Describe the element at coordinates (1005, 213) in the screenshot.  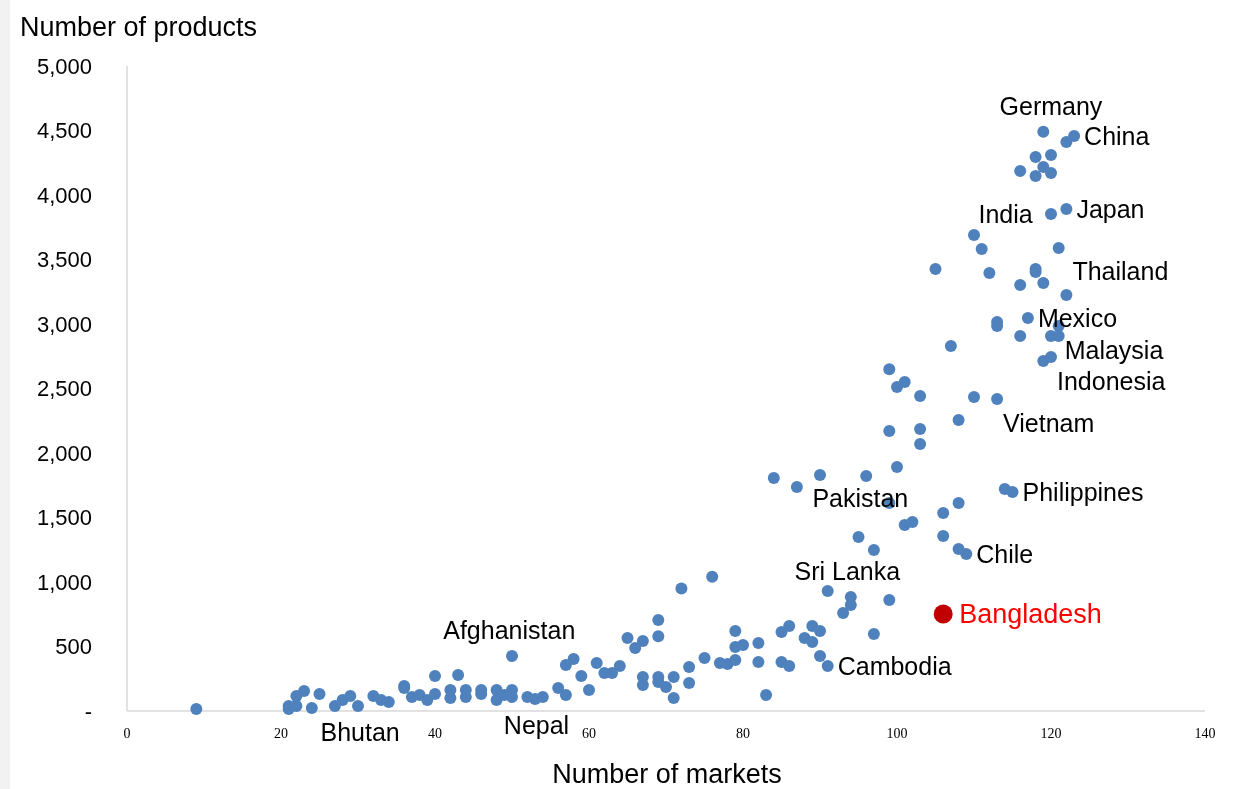
I see `annotation: India` at that location.